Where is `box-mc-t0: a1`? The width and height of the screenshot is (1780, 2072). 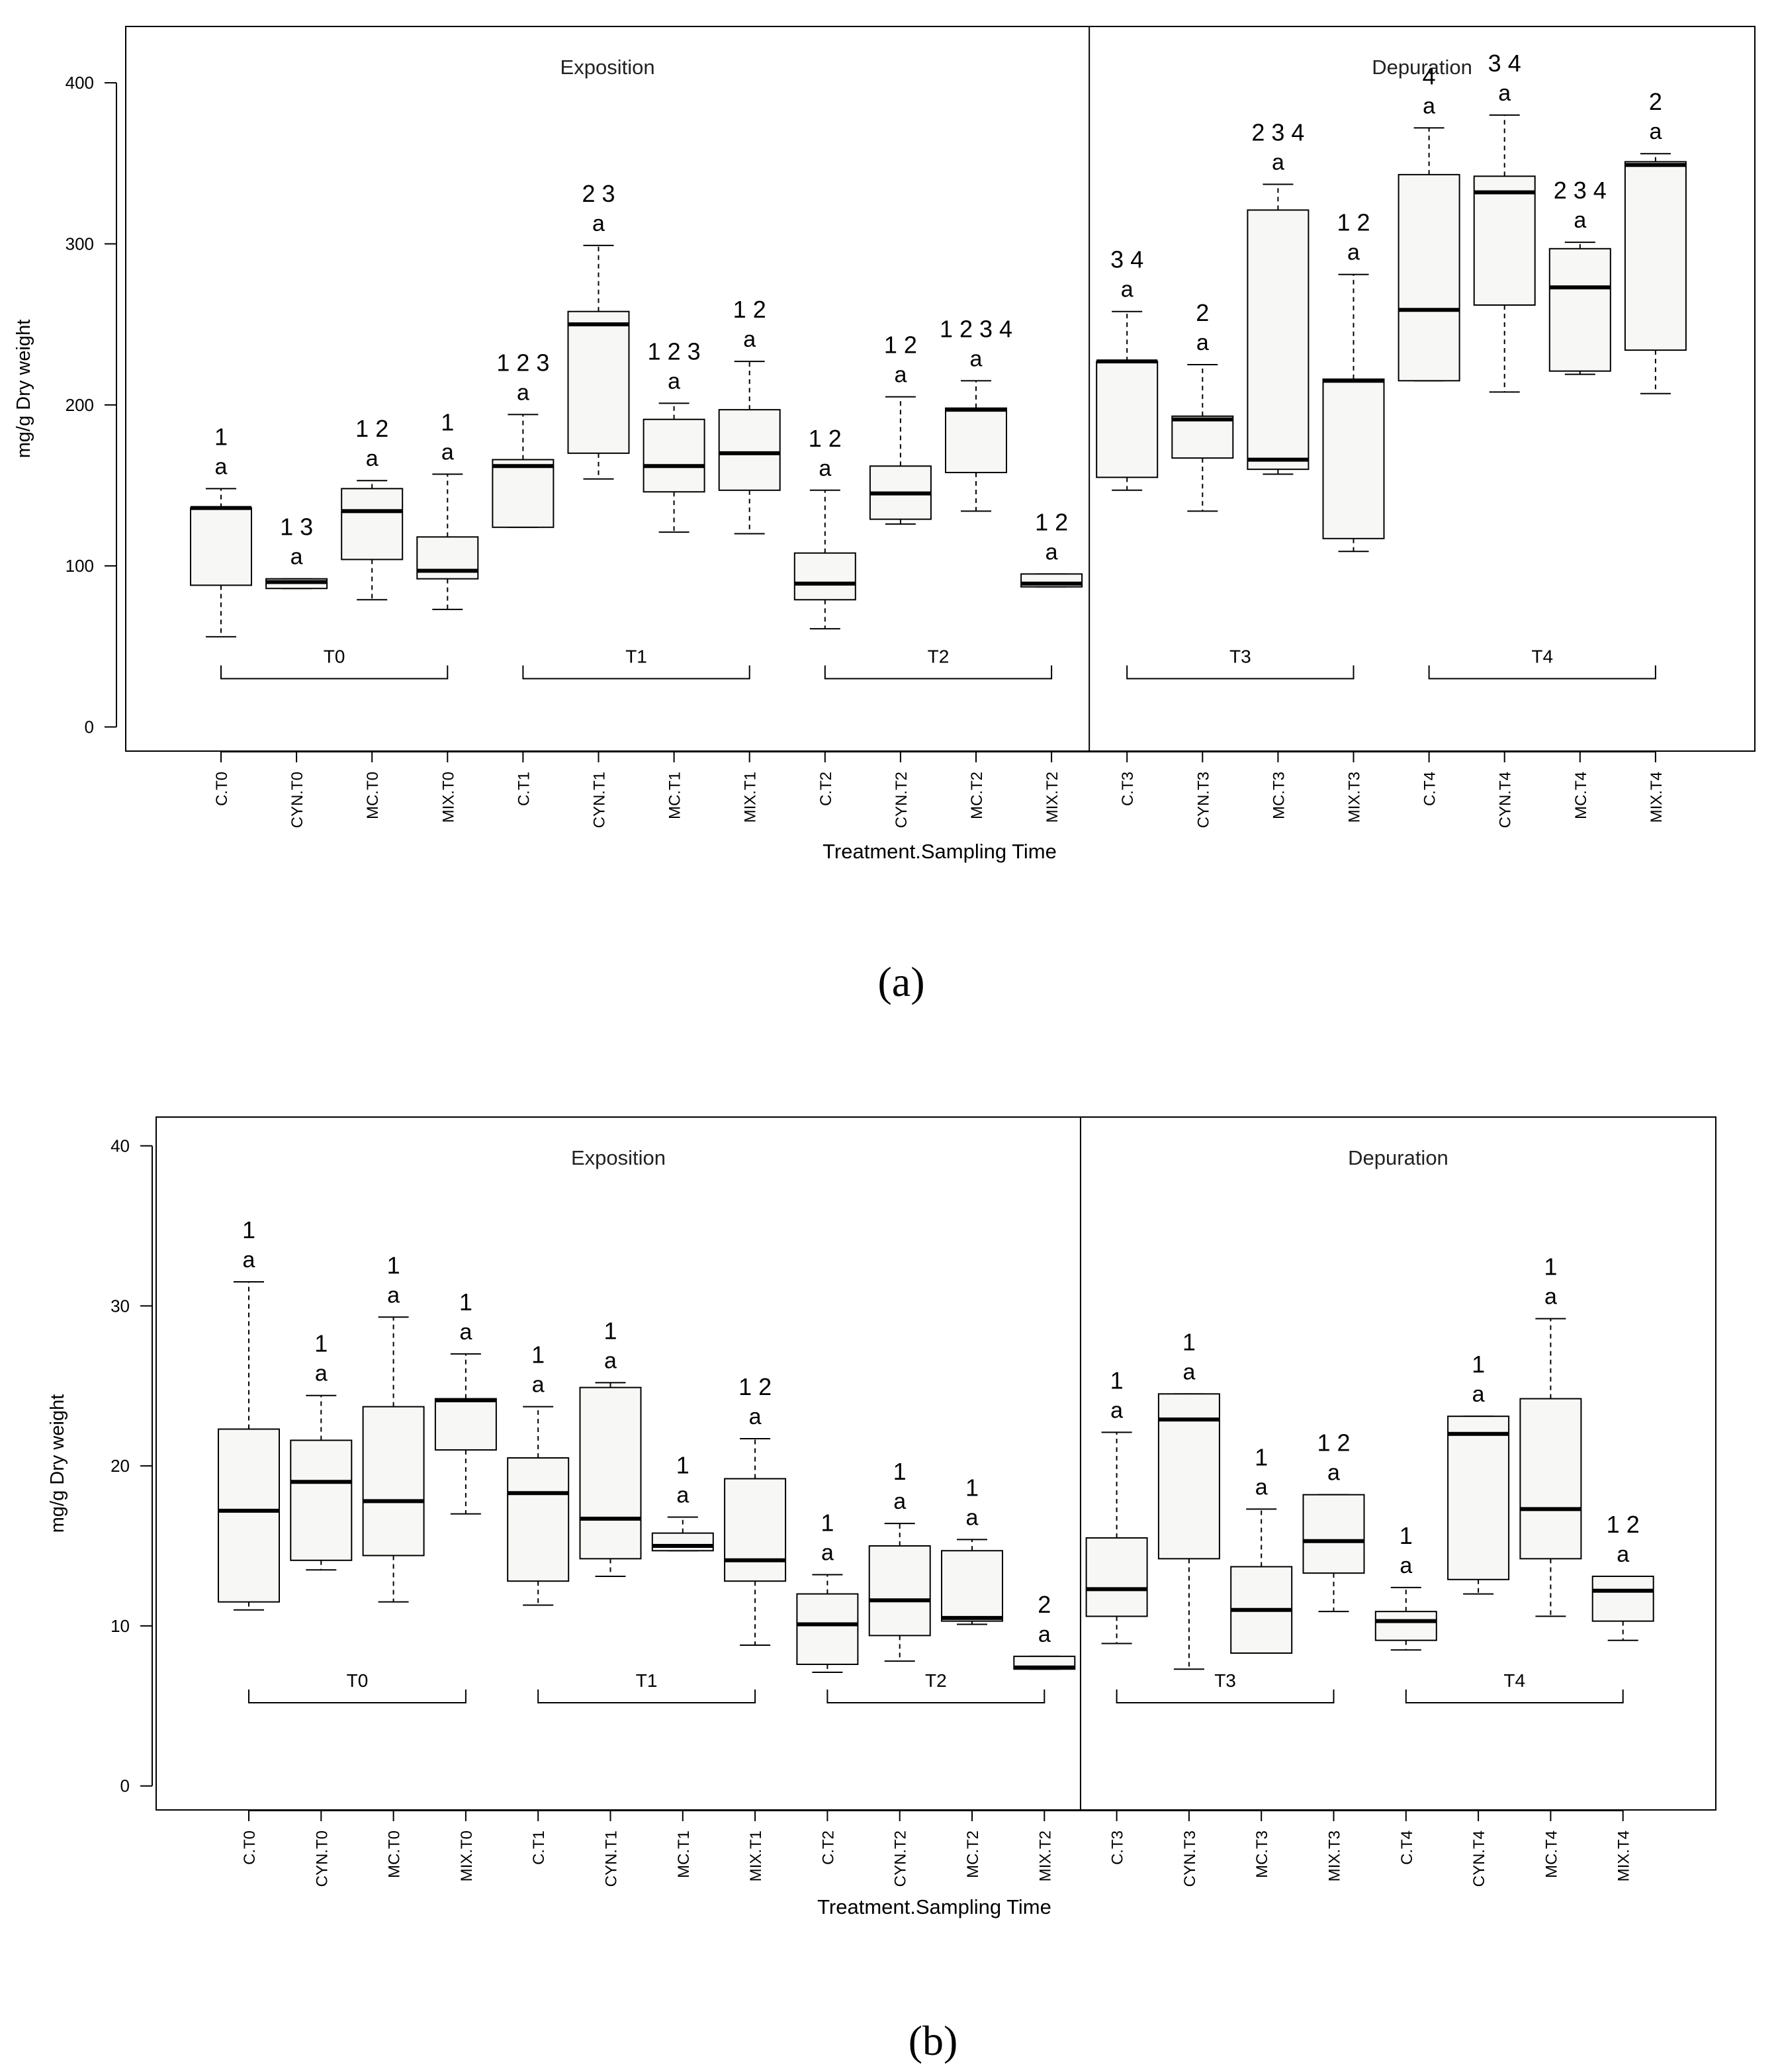 box-mc-t0: a1 is located at coordinates (394, 1427).